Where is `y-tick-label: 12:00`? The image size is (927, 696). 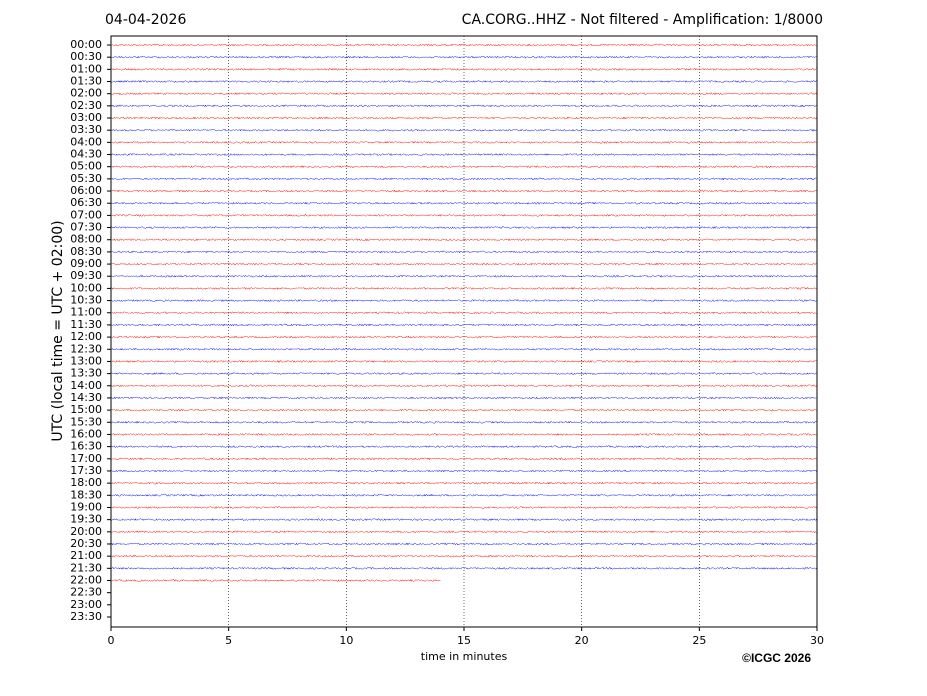
y-tick-label: 12:00 is located at coordinates (86, 336).